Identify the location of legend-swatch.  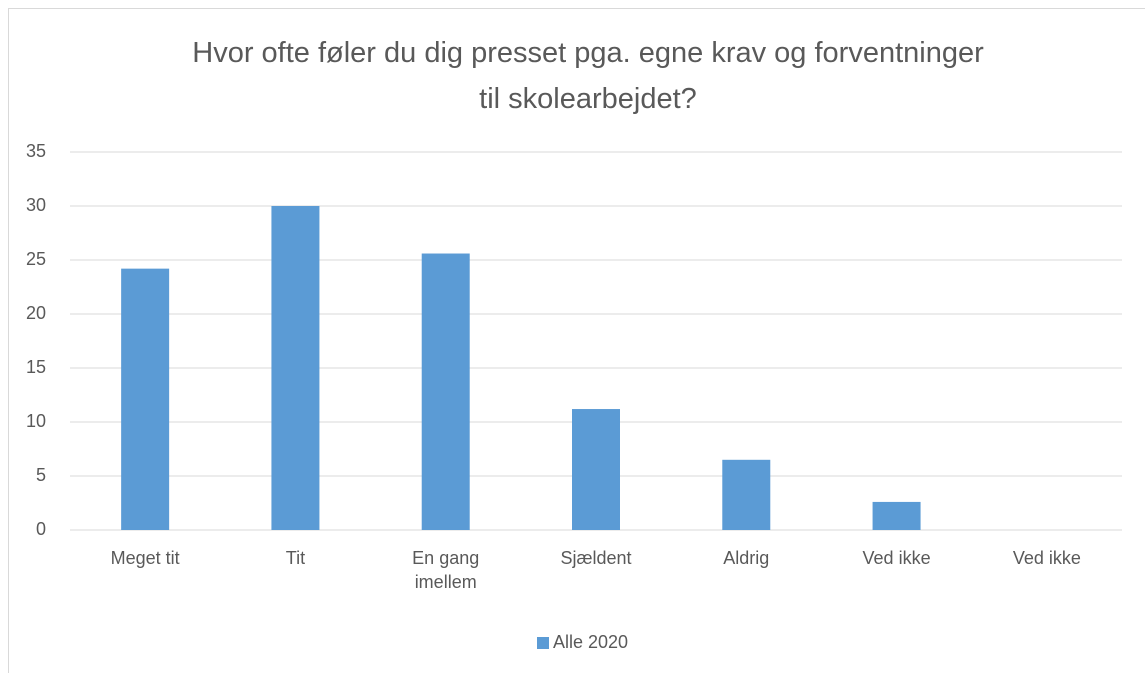
(543, 643).